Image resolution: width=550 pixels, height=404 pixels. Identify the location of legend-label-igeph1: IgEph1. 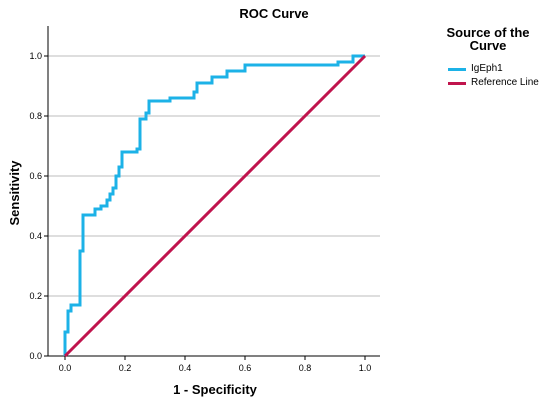
(487, 68).